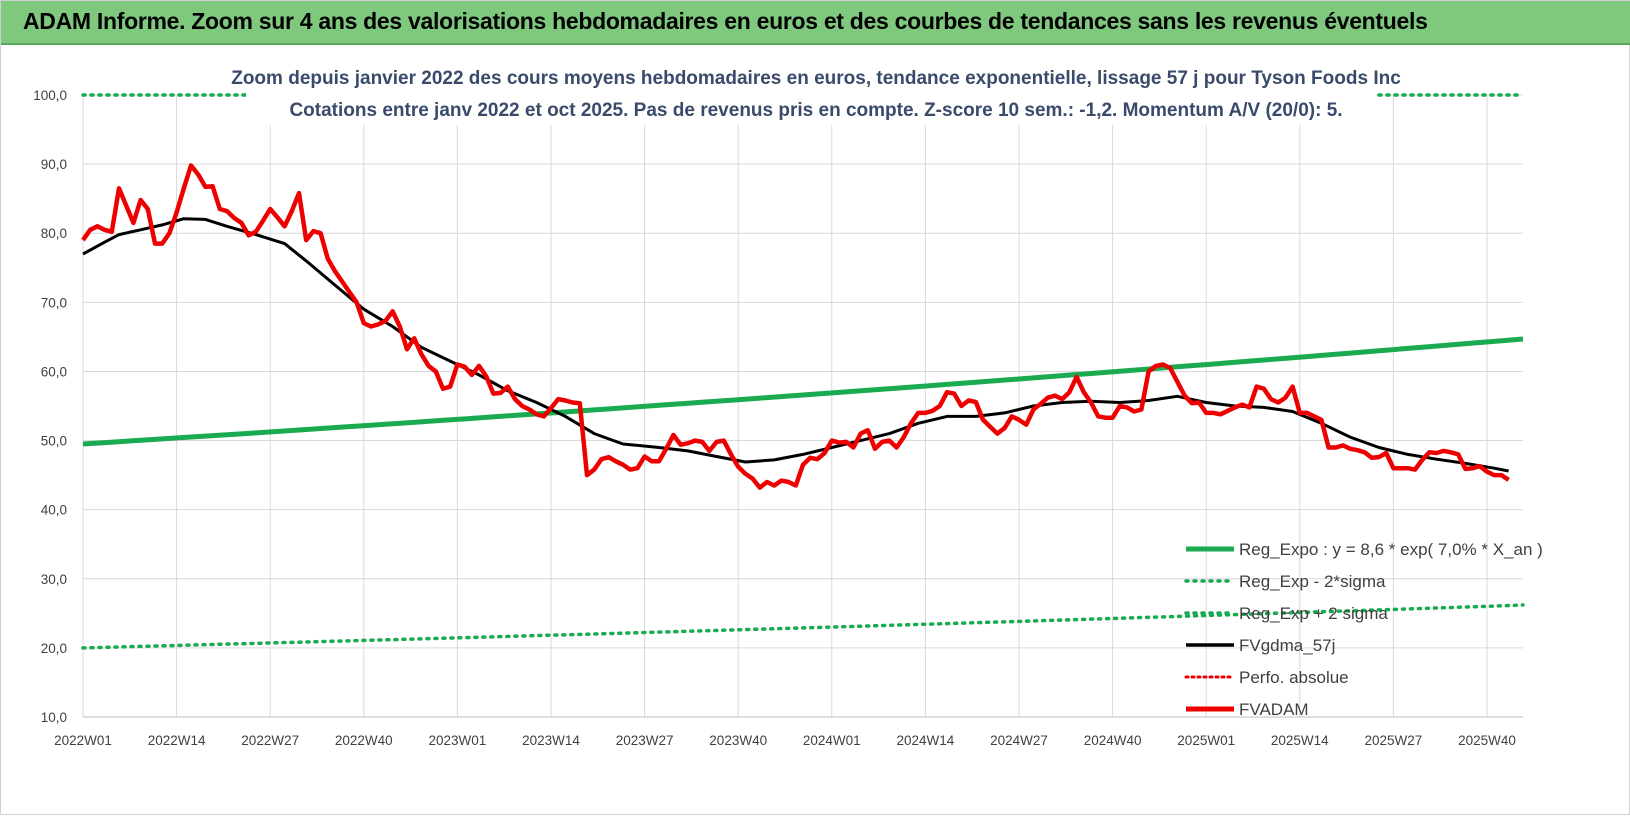 This screenshot has width=1630, height=816. What do you see at coordinates (551, 740) in the screenshot?
I see `x-tick-label: 2023W14` at bounding box center [551, 740].